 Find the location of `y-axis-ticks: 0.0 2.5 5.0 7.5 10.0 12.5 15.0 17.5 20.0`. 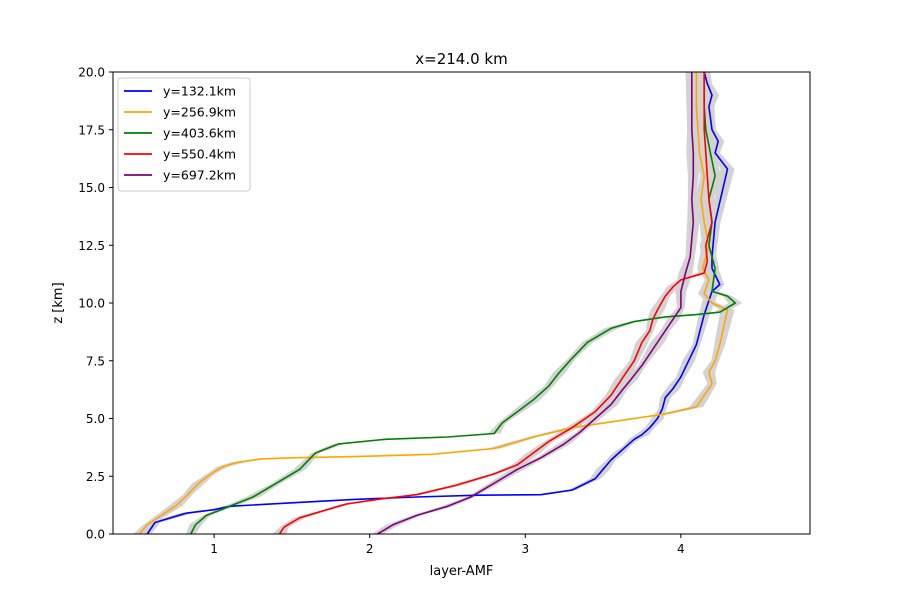

y-axis-ticks: 0.0 2.5 5.0 7.5 10.0 12.5 15.0 17.5 20.0 is located at coordinates (95, 304).